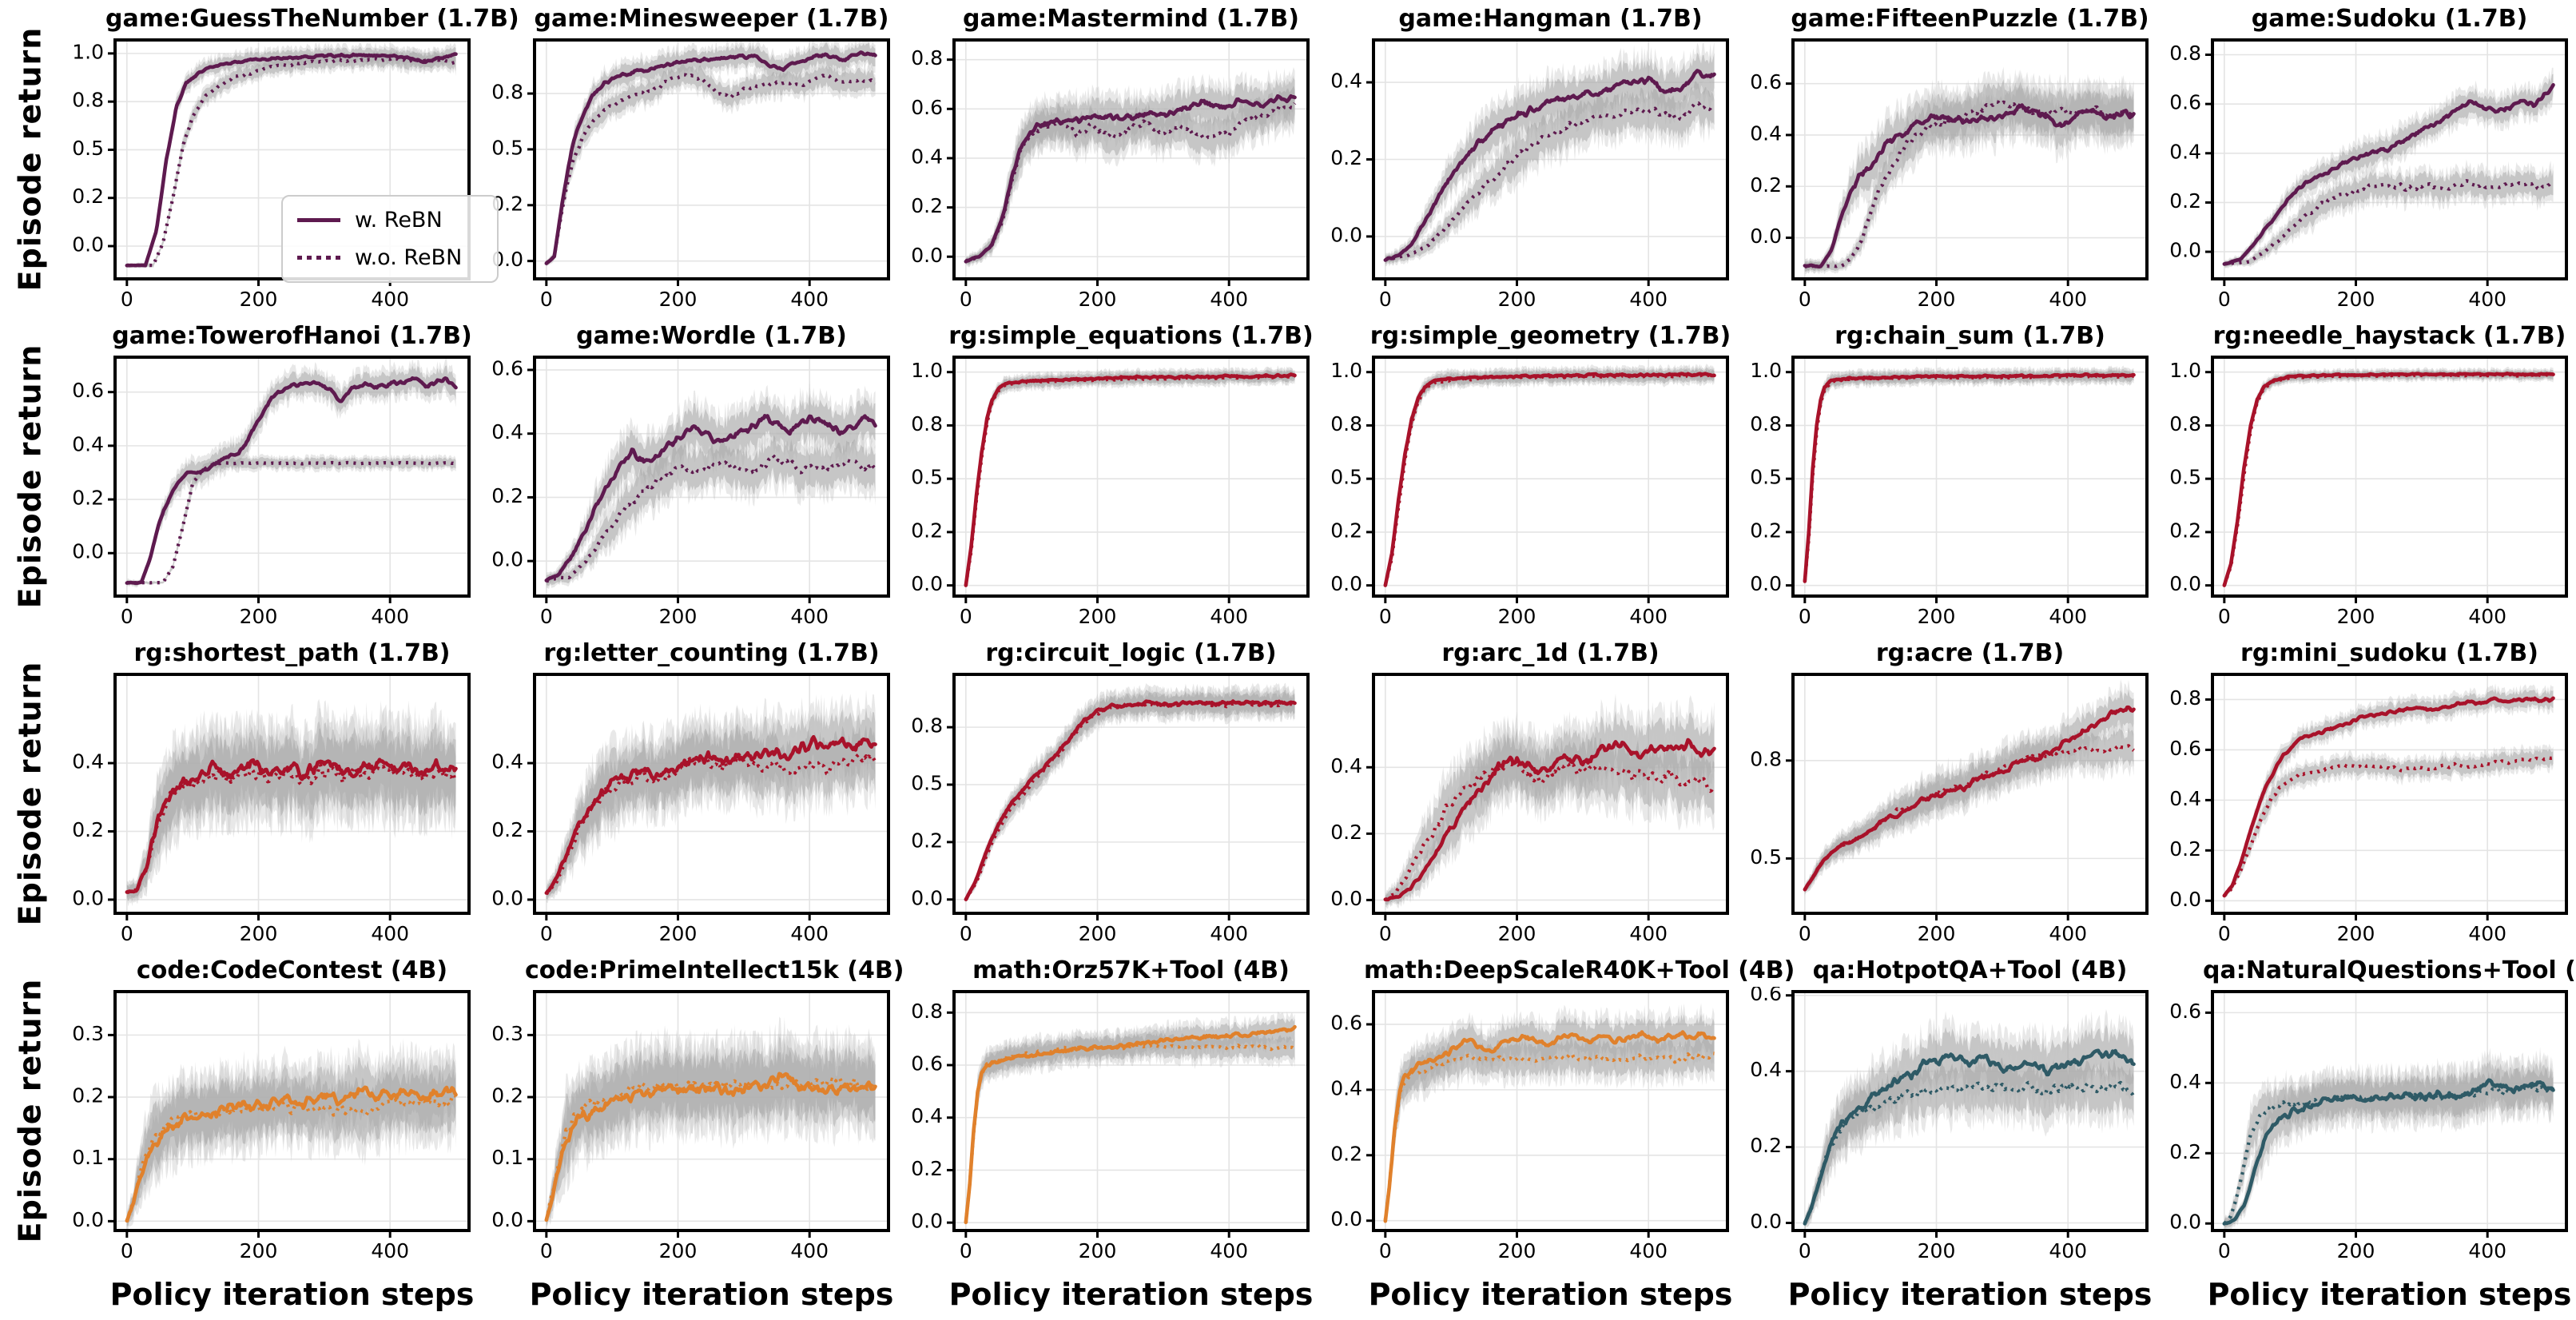 This screenshot has width=2576, height=1320. Describe the element at coordinates (711, 653) in the screenshot. I see `plot-title: rg:letter_counting (1.7B)` at that location.